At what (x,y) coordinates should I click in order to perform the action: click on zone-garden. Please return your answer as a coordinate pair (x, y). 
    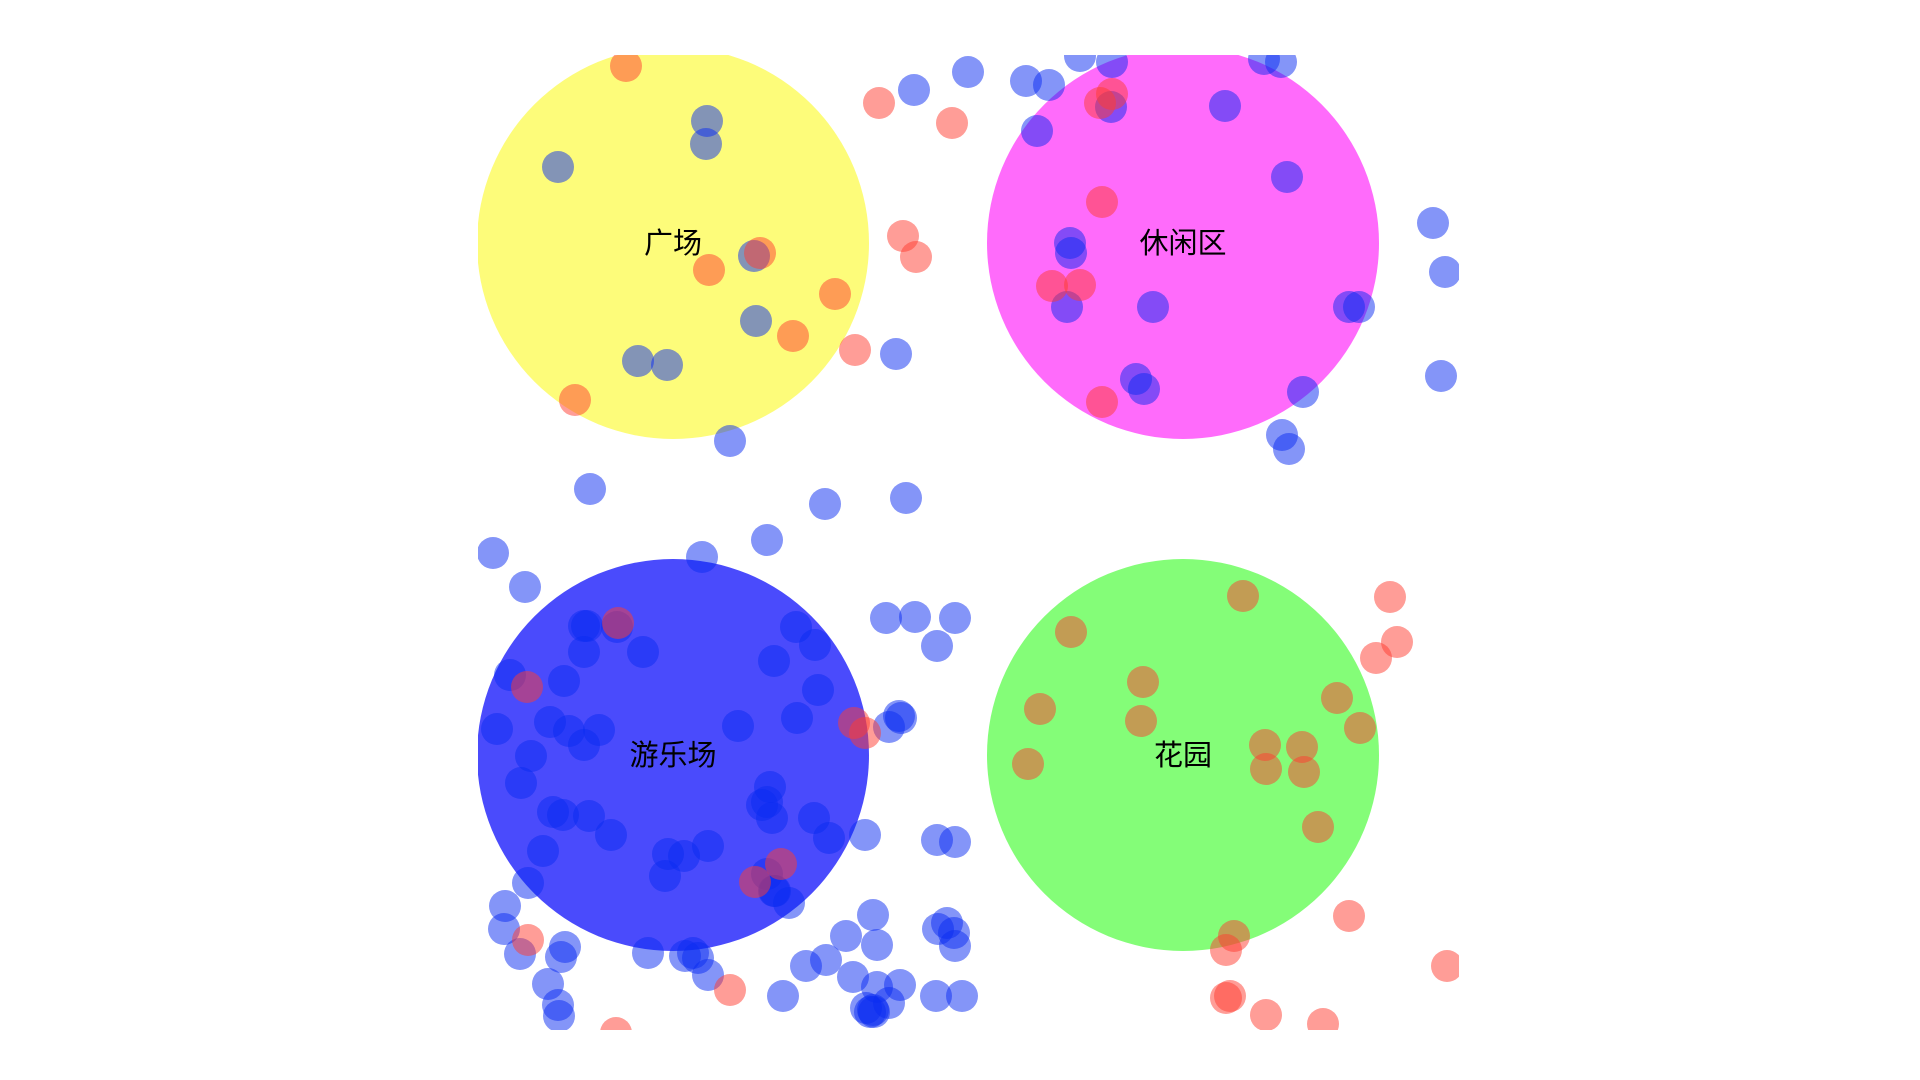
    Looking at the image, I should click on (1183, 755).